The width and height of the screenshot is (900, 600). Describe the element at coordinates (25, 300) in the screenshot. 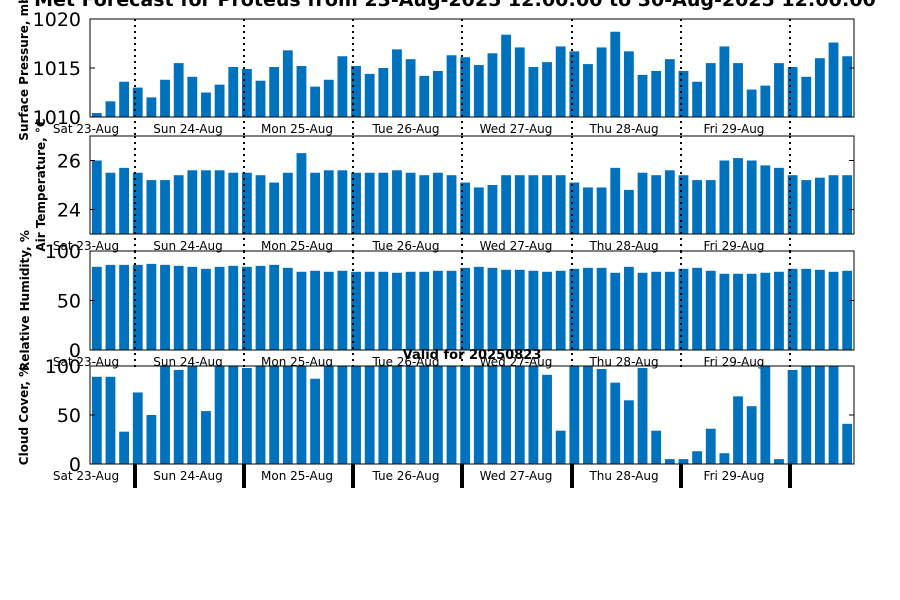

I see `humidity-ylabel: Relative Humidity, %` at that location.